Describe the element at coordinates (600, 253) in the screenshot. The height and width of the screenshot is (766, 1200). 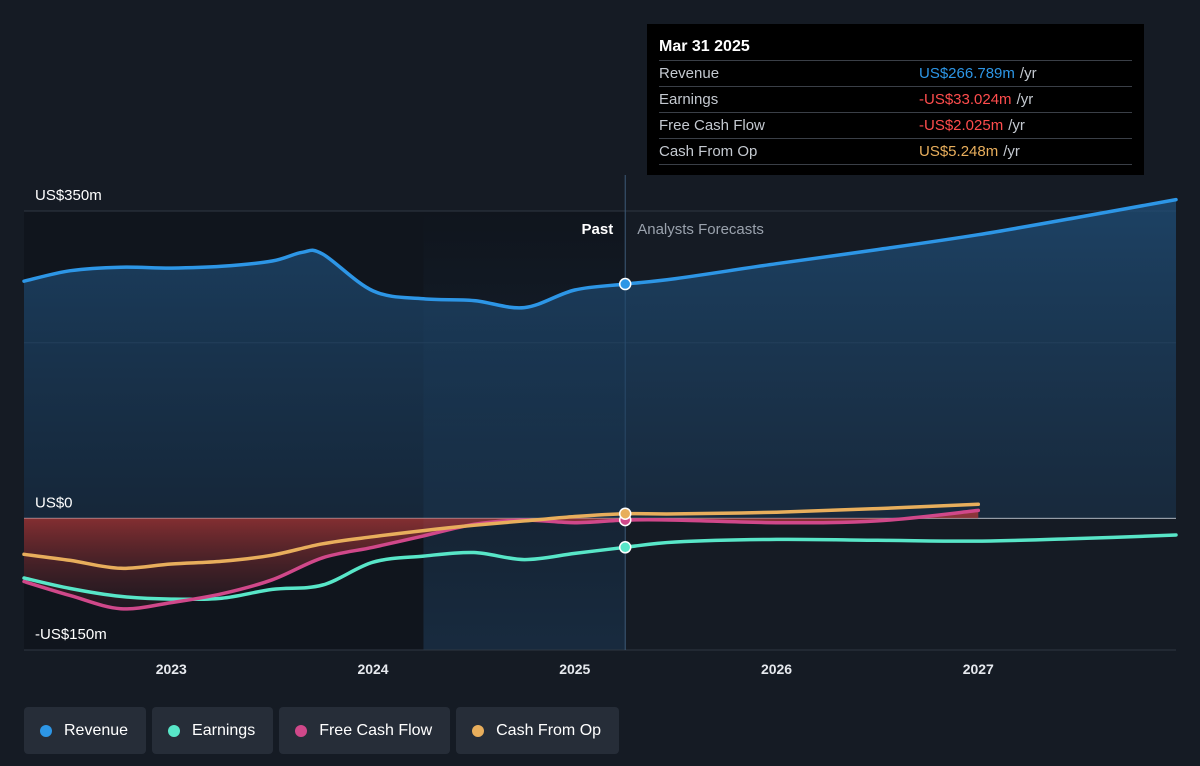
I see `series-line-revenue` at that location.